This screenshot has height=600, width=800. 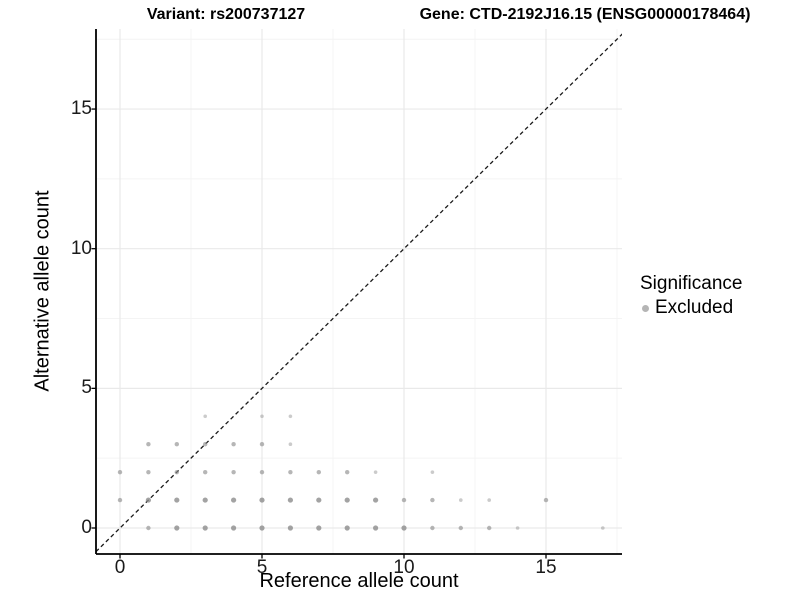 What do you see at coordinates (81, 109) in the screenshot?
I see `y-tick-label: 15` at bounding box center [81, 109].